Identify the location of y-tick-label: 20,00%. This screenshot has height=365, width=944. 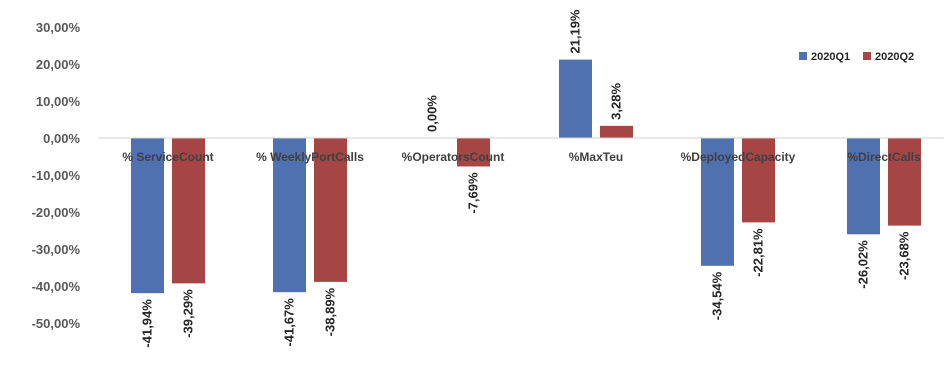
(58, 64).